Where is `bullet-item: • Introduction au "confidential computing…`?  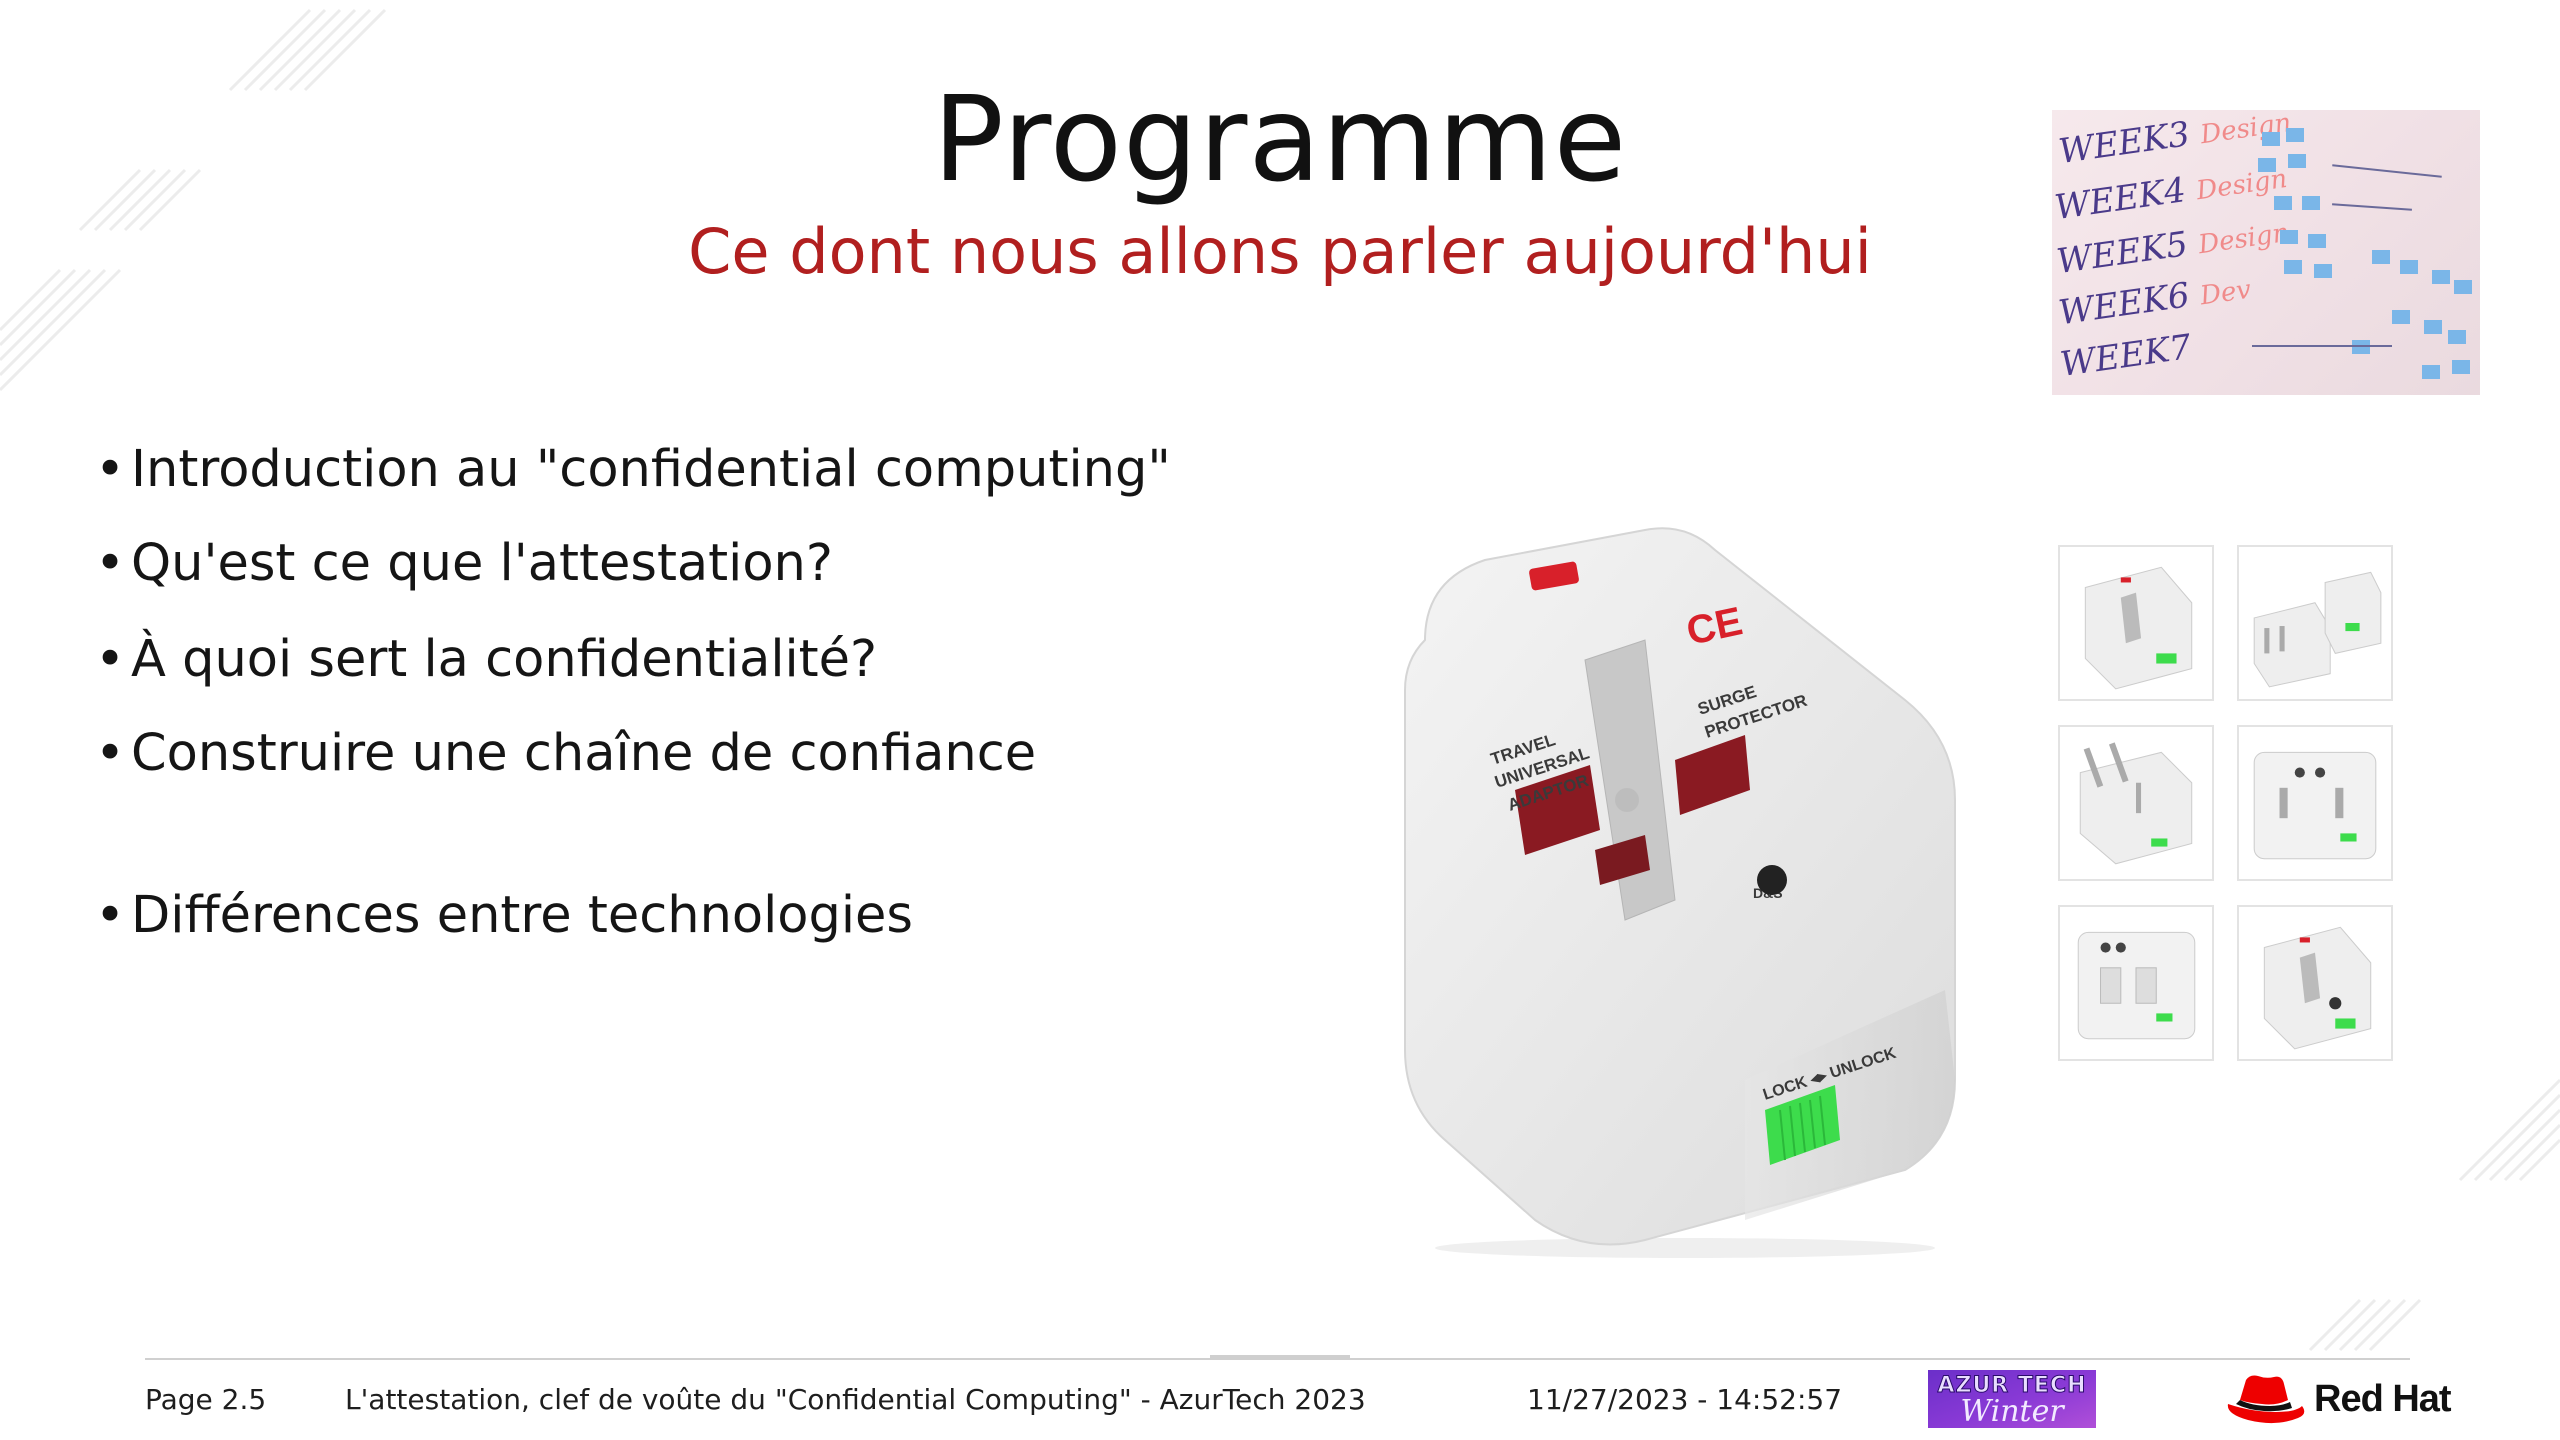
bullet-item: • Introduction au "confidential computing… is located at coordinates (633, 469).